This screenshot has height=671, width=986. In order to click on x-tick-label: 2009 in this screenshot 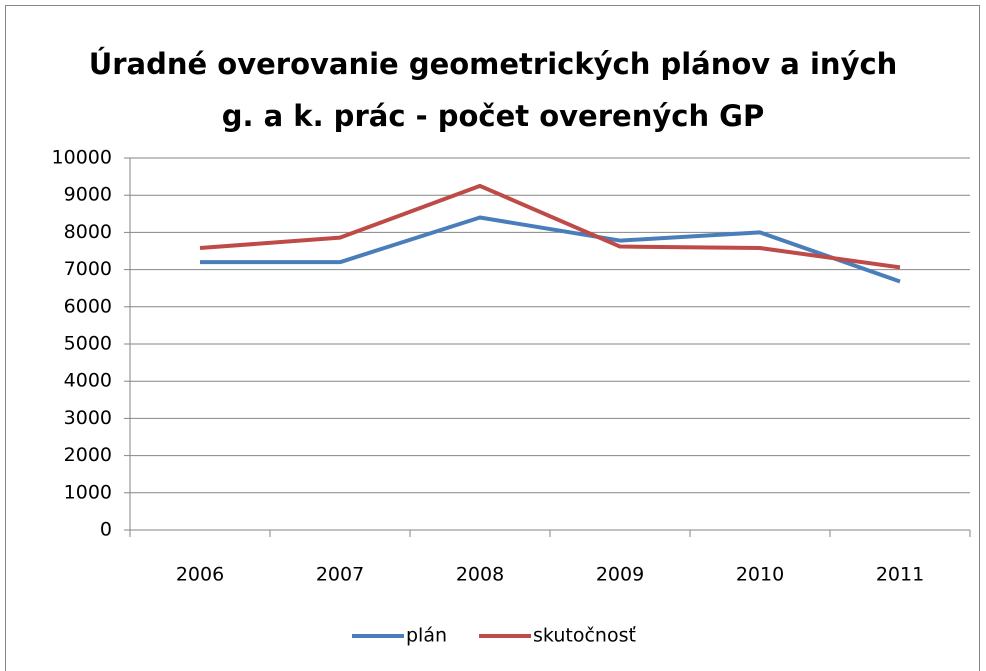, I will do `click(620, 575)`.